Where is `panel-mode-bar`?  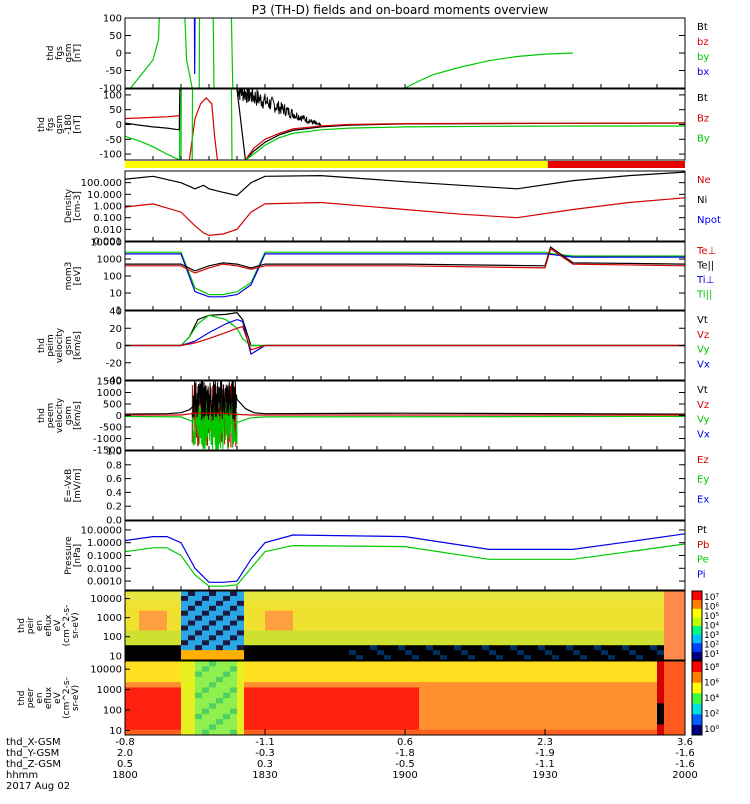 panel-mode-bar is located at coordinates (405, 164).